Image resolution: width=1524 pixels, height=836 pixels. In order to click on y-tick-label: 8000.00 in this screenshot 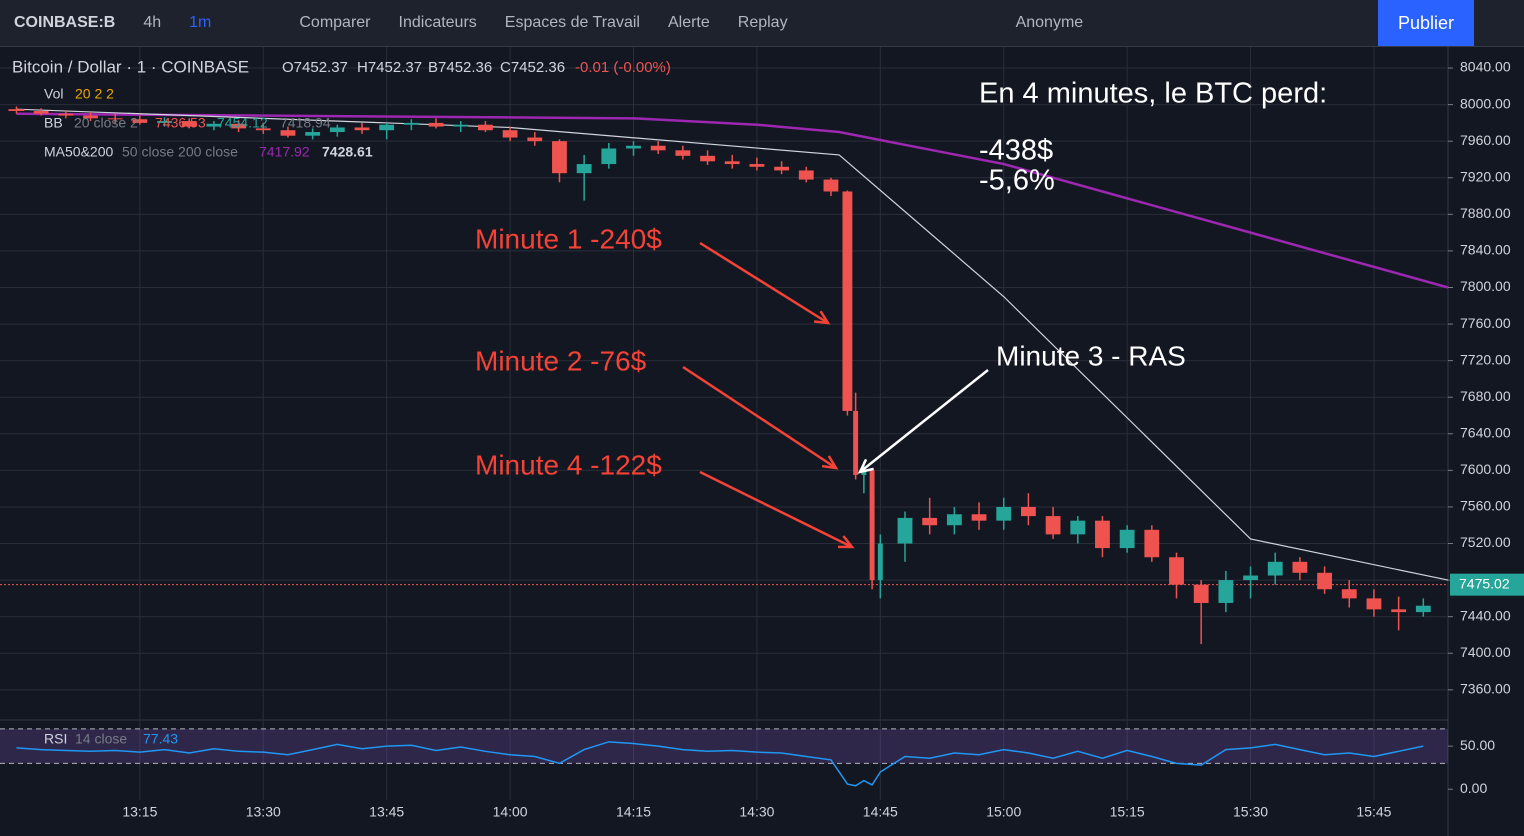, I will do `click(1485, 103)`.